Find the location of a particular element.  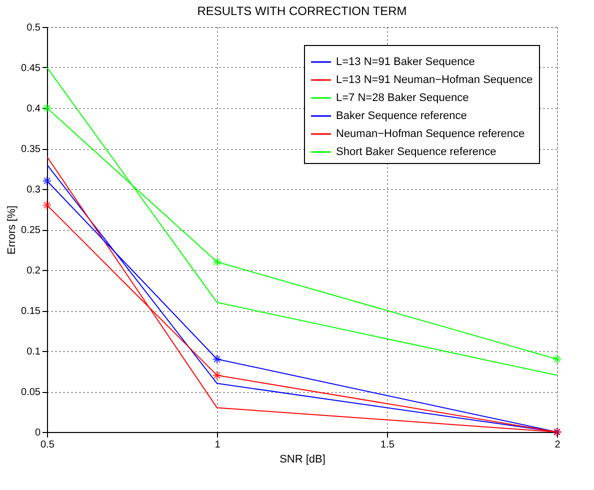

legend-label: L=13 N=91 Baker Sequence is located at coordinates (405, 62).